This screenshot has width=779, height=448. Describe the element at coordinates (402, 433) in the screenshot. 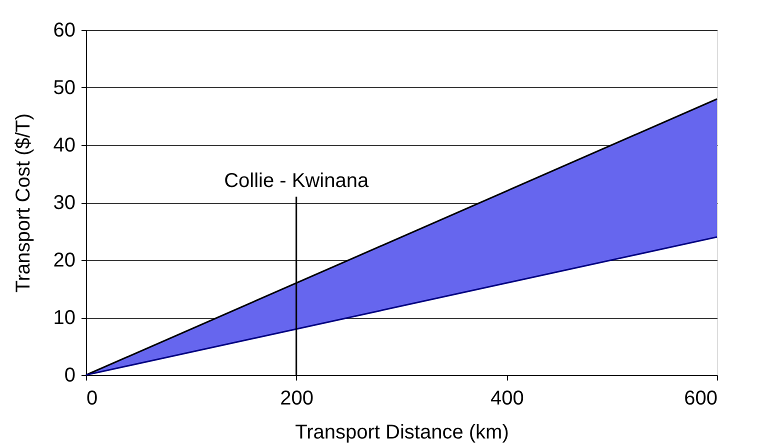

I see `x-axis-title: Transport Distance (km)` at that location.